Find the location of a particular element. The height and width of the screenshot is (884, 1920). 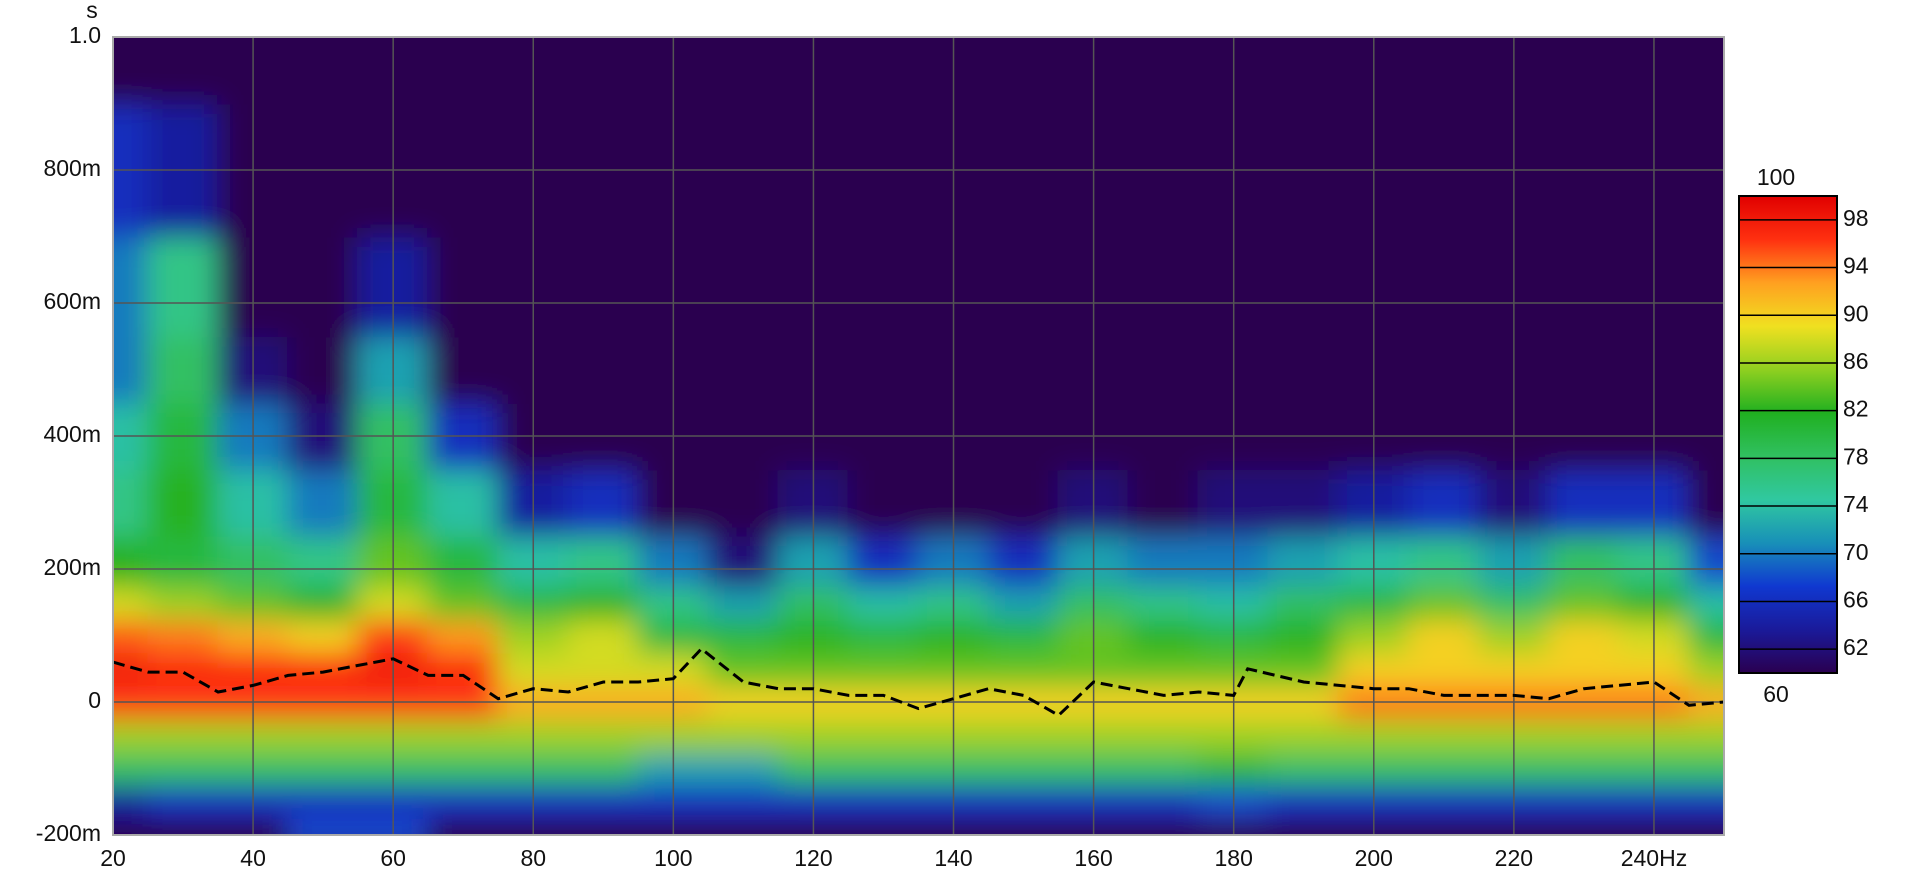

colorbar-min-label: 60 is located at coordinates (1776, 694).